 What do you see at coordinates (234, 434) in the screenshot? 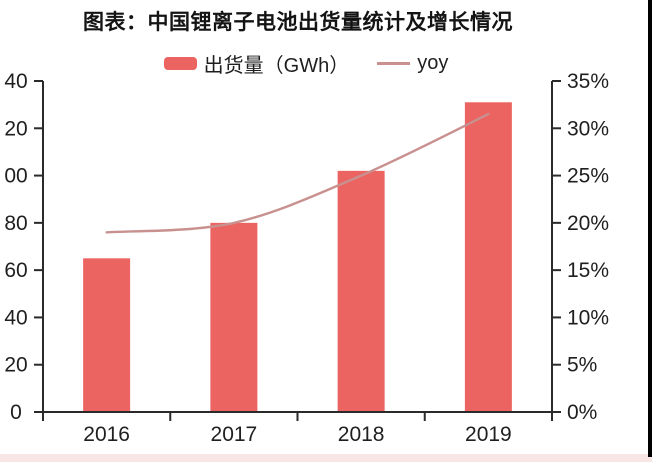
I see `x-axis-label-2017: 2017` at bounding box center [234, 434].